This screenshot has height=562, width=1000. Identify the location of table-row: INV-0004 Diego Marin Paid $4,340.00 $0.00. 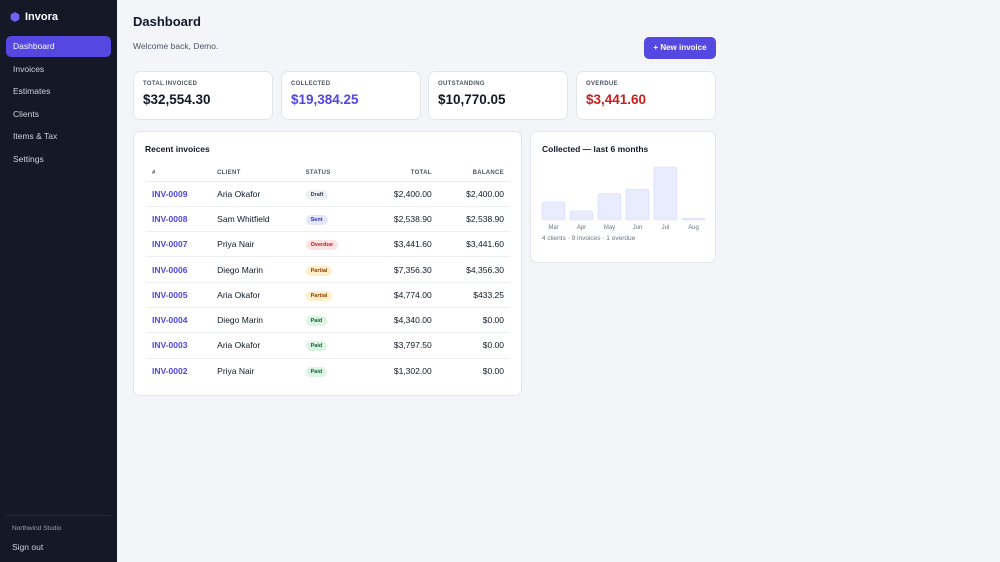
(328, 320).